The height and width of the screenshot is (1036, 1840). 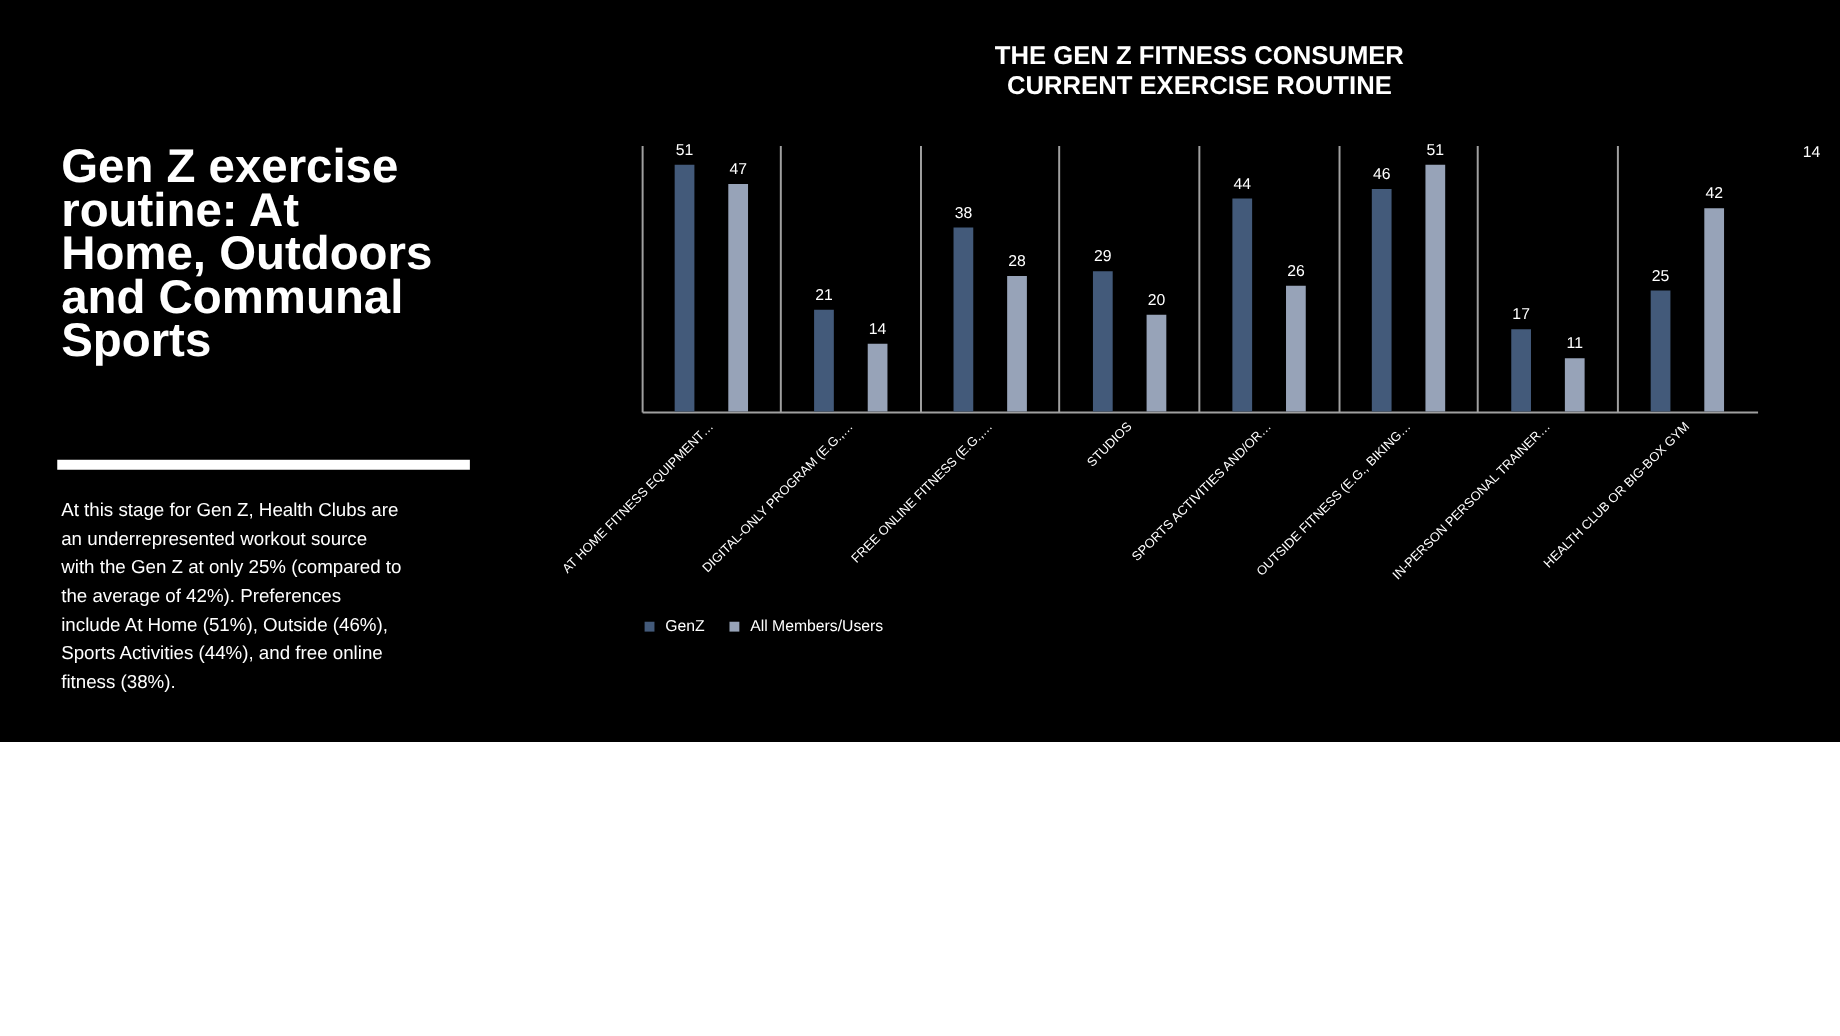 What do you see at coordinates (824, 294) in the screenshot?
I see `data-label: 21` at bounding box center [824, 294].